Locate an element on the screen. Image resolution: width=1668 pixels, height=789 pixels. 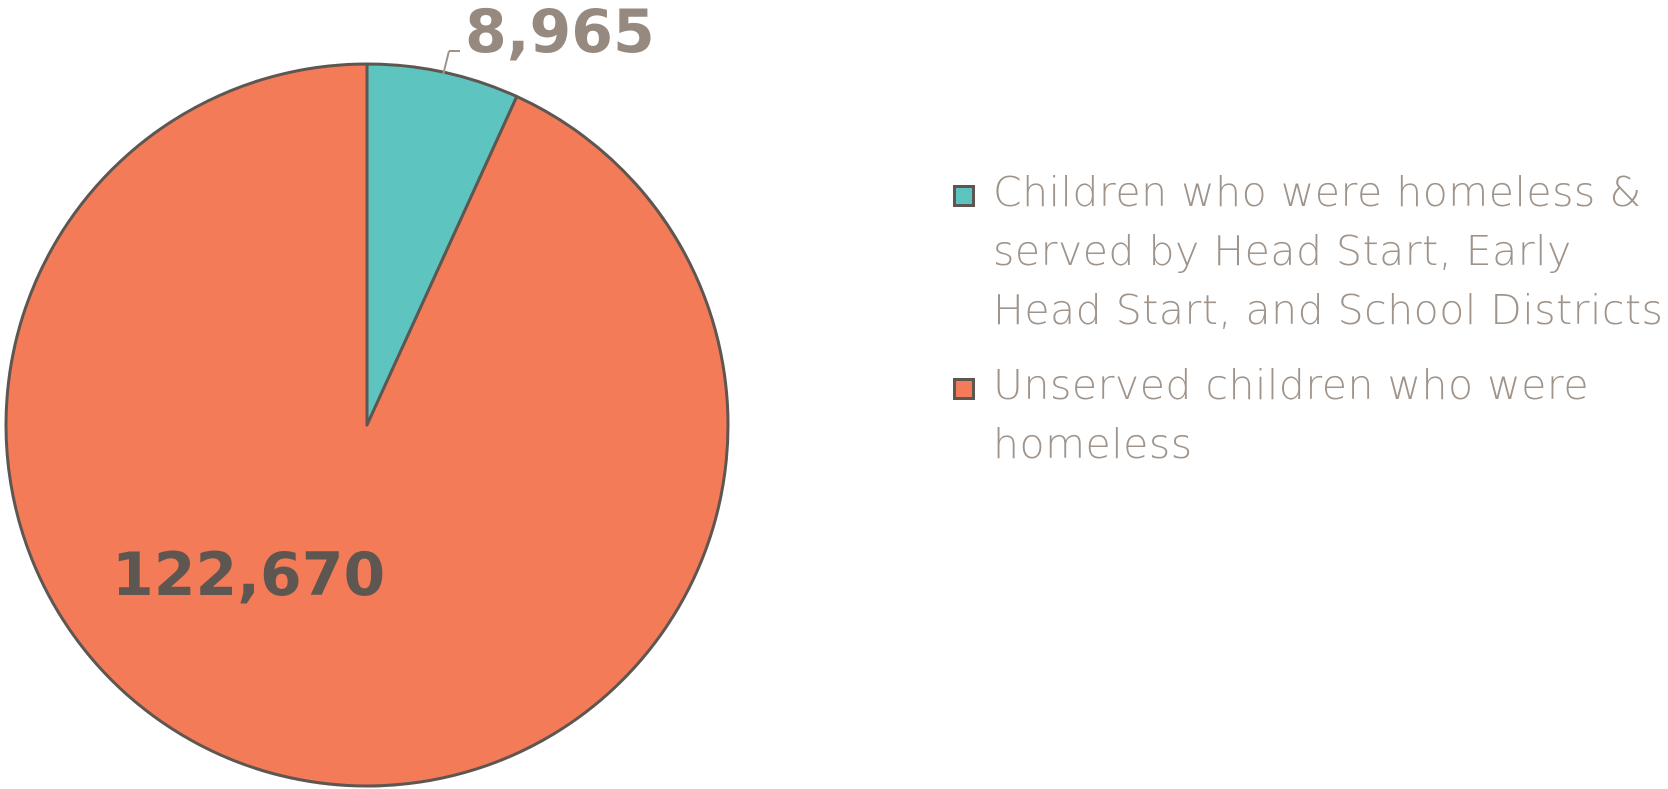
legend-item-unserved: Unserved children who were homeless is located at coordinates (1309, 415).